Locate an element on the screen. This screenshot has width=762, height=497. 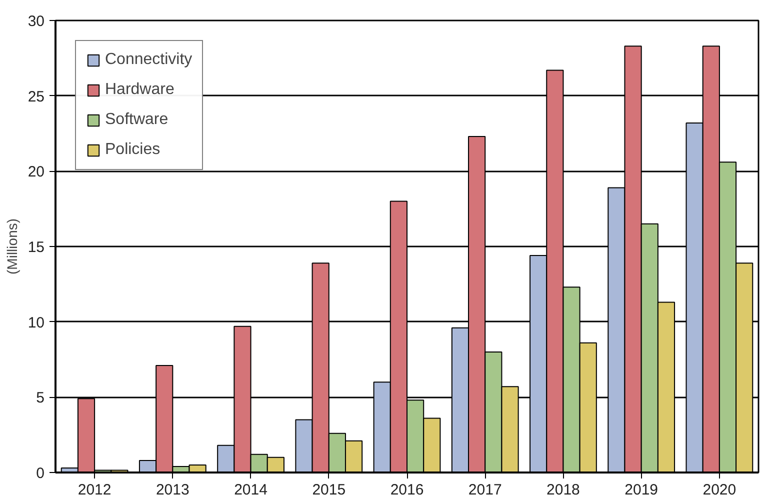
x-tick-label: 2018 is located at coordinates (563, 489).